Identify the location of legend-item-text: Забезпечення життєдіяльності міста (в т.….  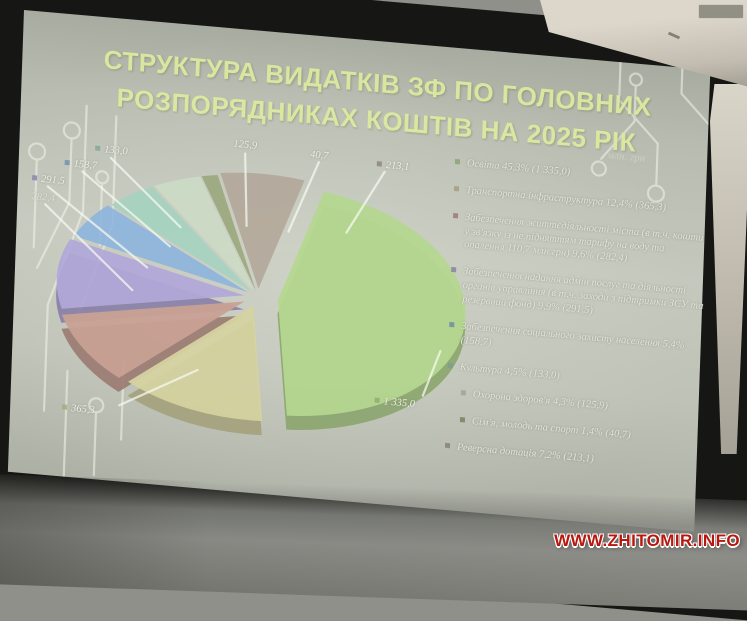
(583, 238).